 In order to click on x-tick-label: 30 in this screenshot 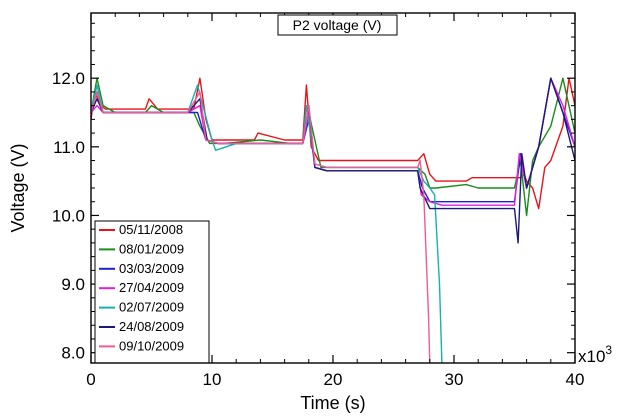, I will do `click(454, 379)`.